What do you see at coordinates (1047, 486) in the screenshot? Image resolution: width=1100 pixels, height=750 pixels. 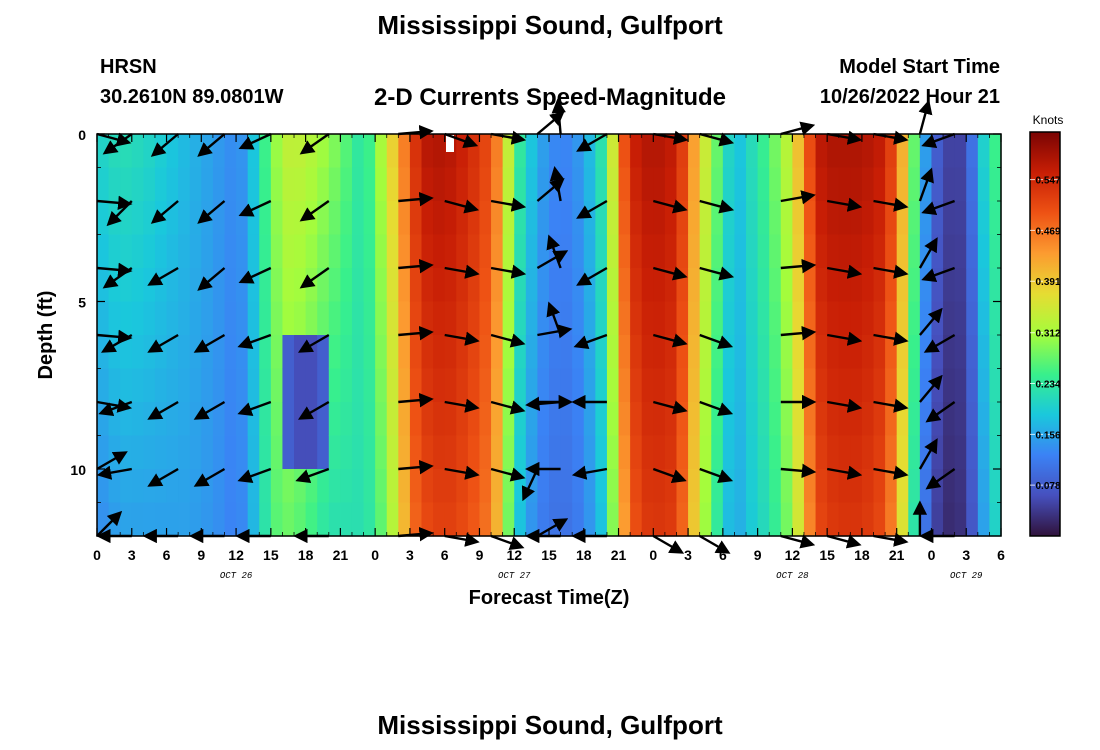 I see `colorbar-tick-label: 0.078` at bounding box center [1047, 486].